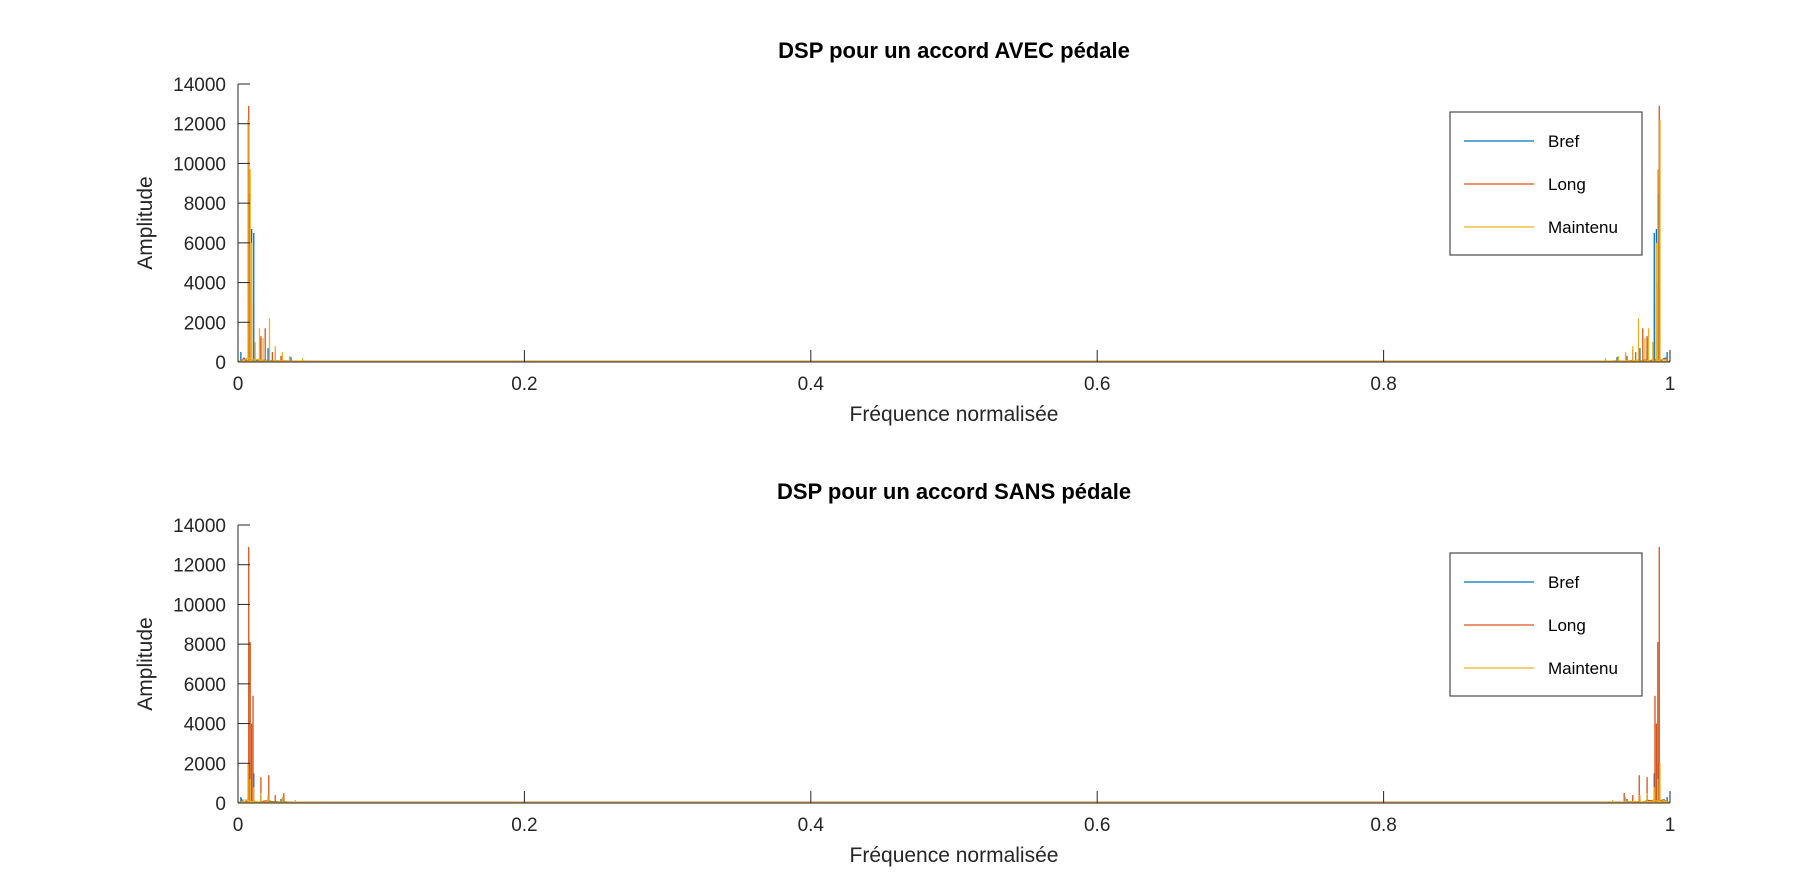 The image size is (1820, 889). What do you see at coordinates (954, 50) in the screenshot?
I see `chart-title: DSP pour un accord AVEC pédale` at bounding box center [954, 50].